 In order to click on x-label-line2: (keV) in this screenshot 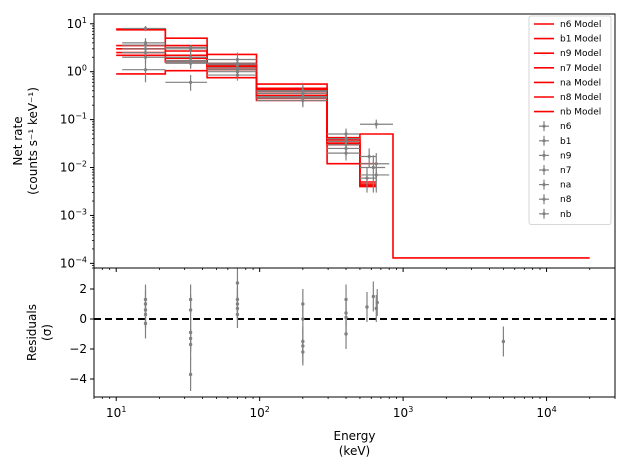, I will do `click(354, 451)`.